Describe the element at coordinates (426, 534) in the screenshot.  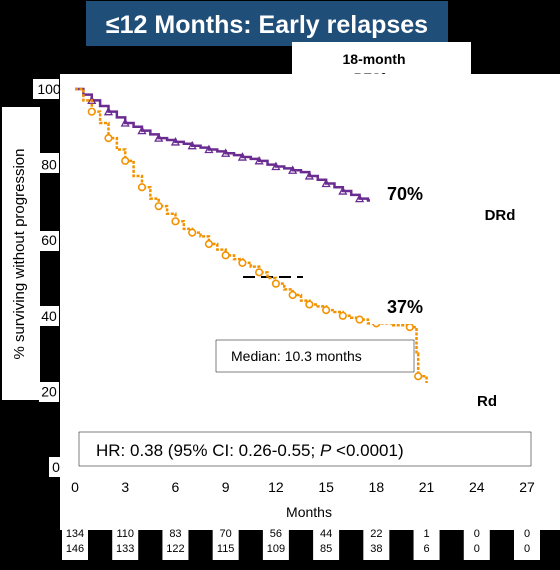
I see `at-risk-drd-value: 1` at that location.